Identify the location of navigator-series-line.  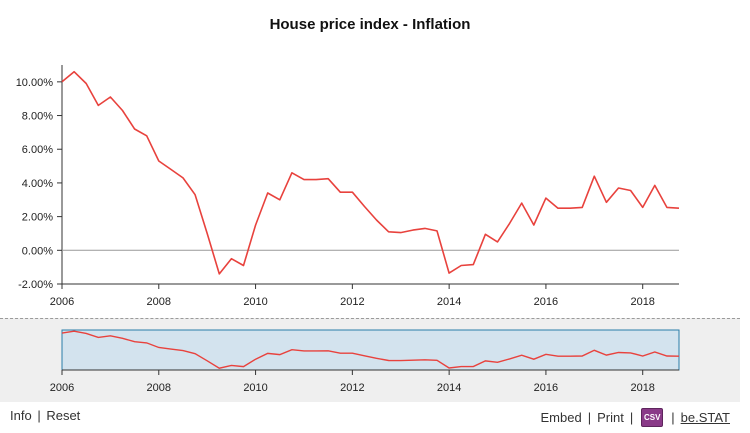
(370, 349).